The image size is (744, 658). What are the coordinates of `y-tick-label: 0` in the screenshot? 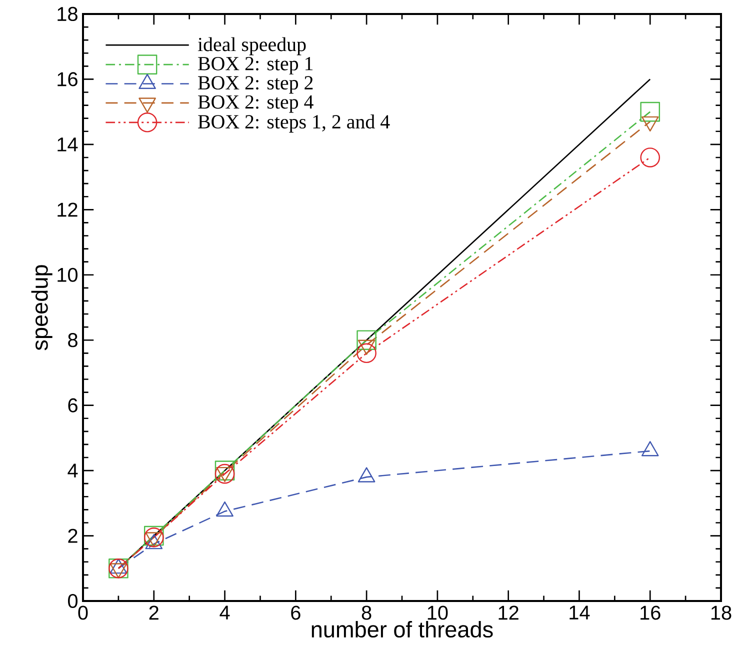 It's located at (73, 601).